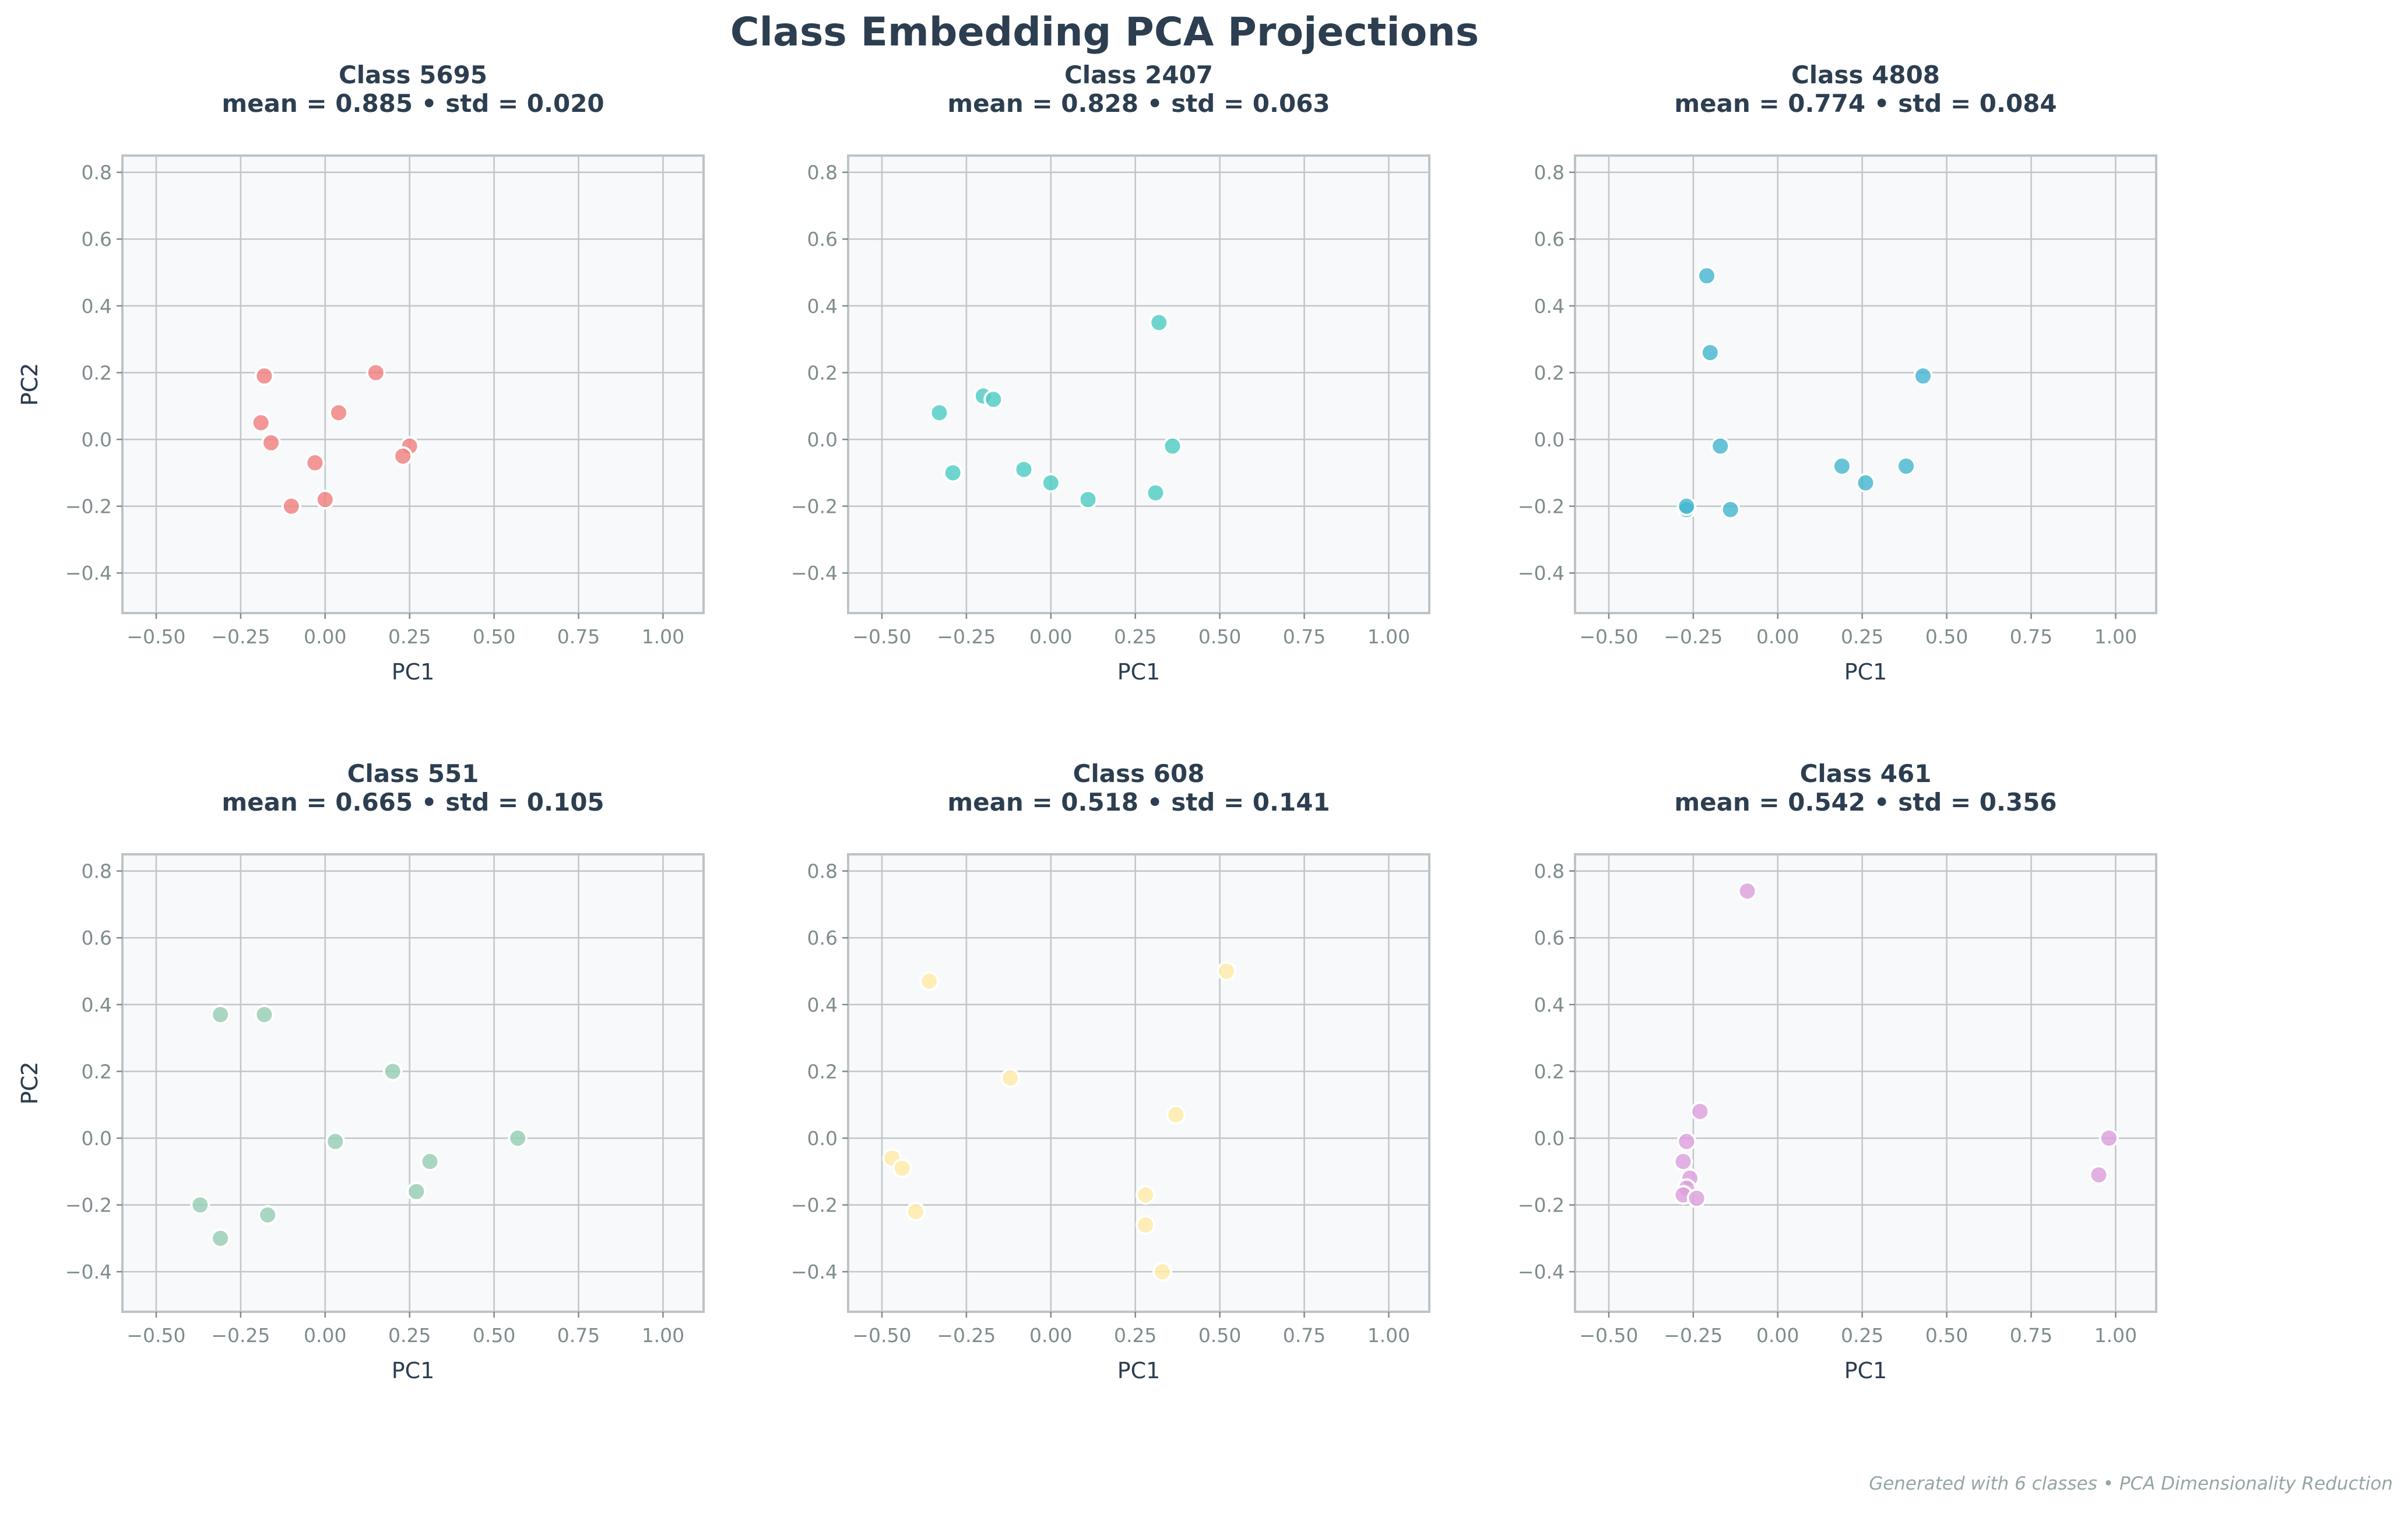  I want to click on subplot-stats: mean = 0.828 • std = 0.063, so click(1138, 103).